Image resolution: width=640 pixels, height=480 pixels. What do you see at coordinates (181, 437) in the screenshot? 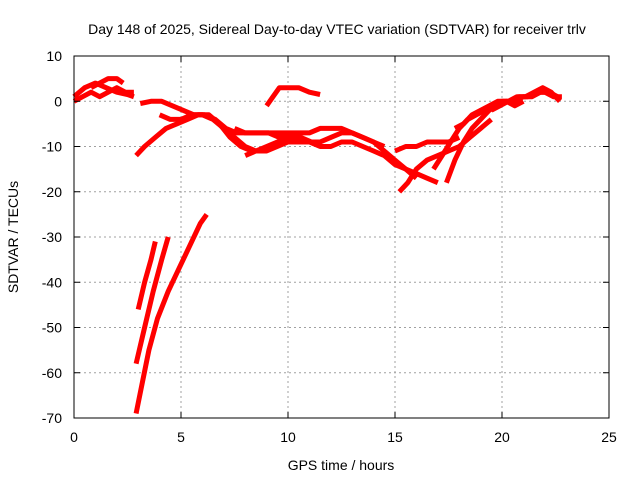
I see `x-tick-label: 5` at bounding box center [181, 437].